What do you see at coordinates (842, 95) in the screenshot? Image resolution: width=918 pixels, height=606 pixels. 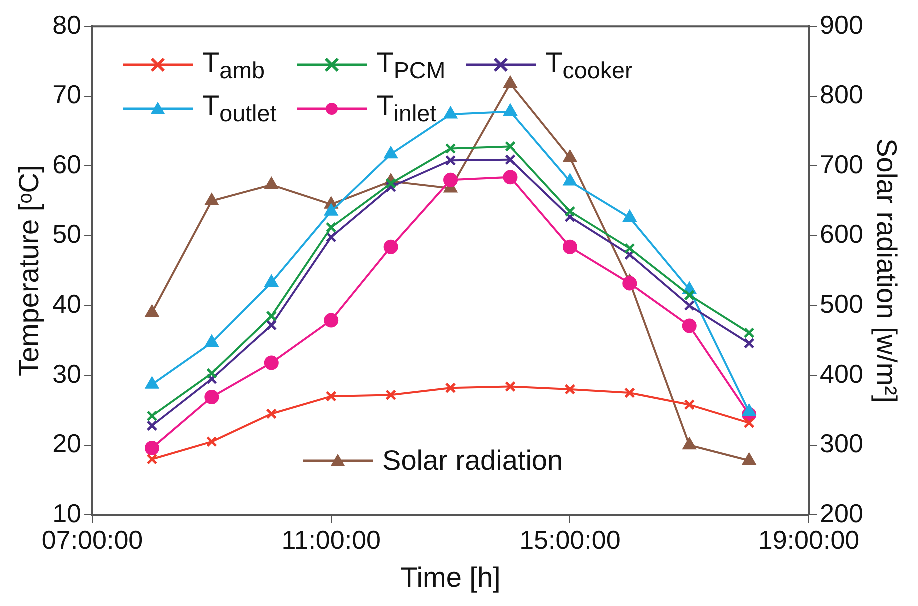 I see `y2-tick-label: 800` at bounding box center [842, 95].